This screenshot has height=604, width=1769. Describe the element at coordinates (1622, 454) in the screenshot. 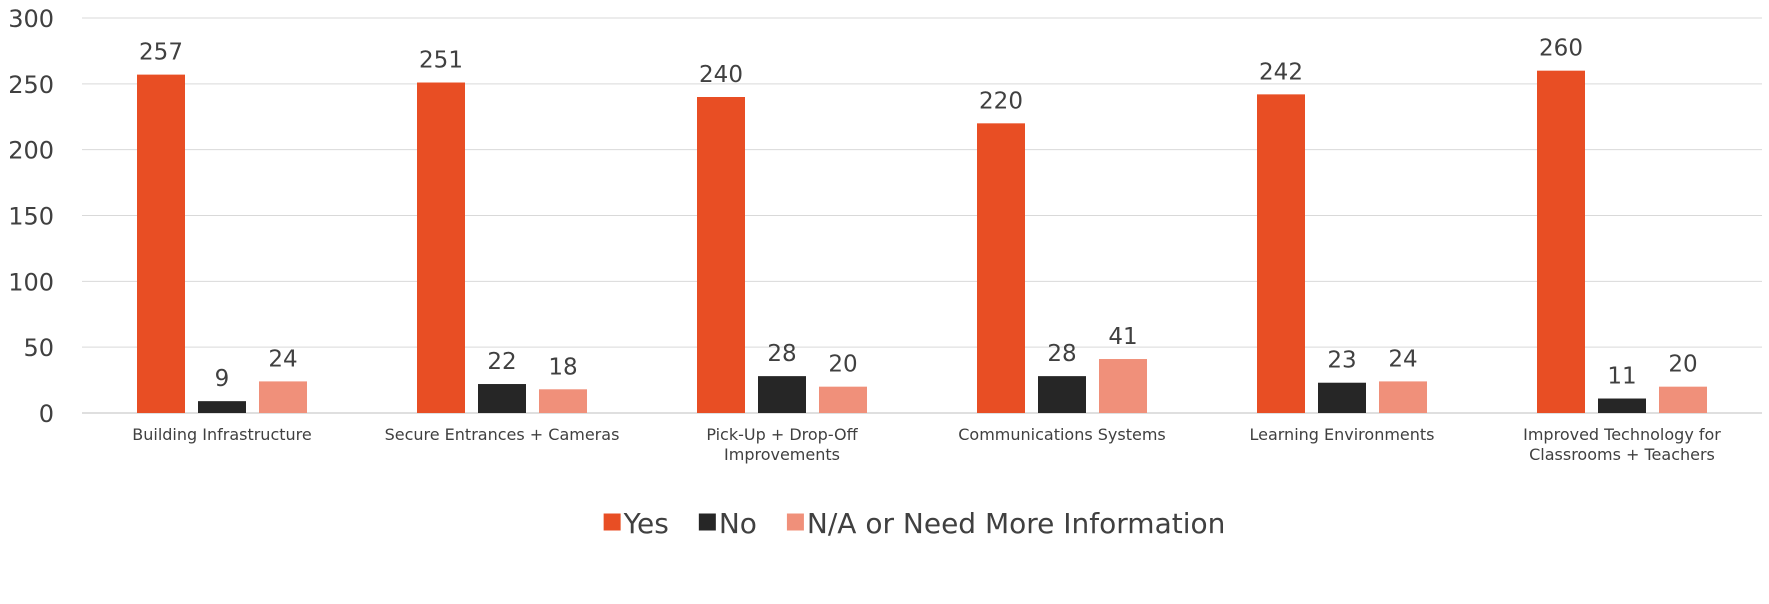

I see `category-label: Classrooms + Teachers` at that location.